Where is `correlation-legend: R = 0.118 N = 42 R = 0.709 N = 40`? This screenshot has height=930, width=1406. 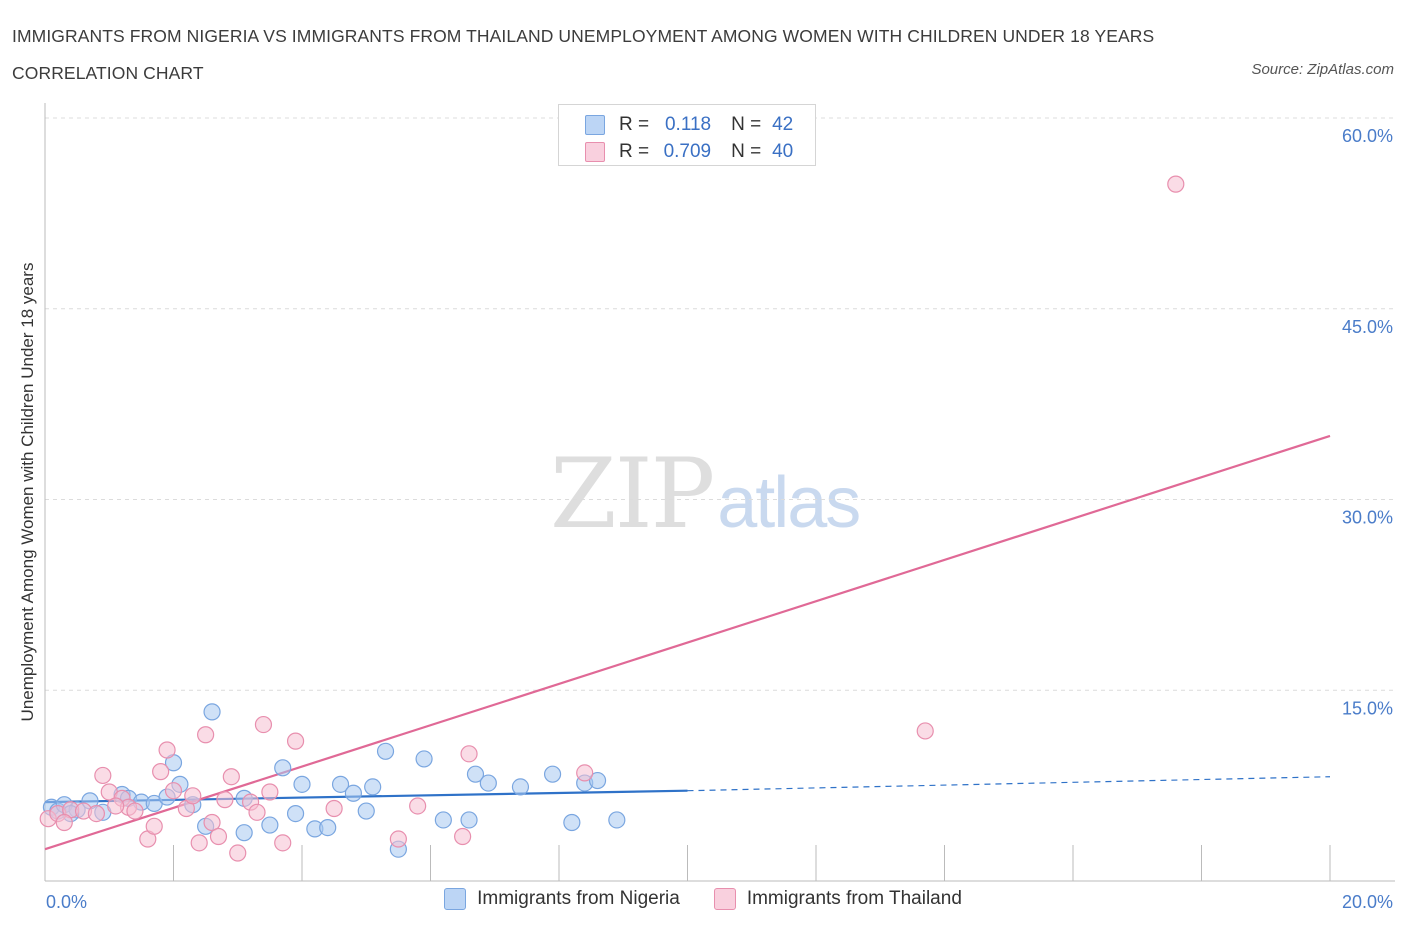
correlation-legend: R = 0.118 N = 42 R = 0.709 N = 40 is located at coordinates (687, 135).